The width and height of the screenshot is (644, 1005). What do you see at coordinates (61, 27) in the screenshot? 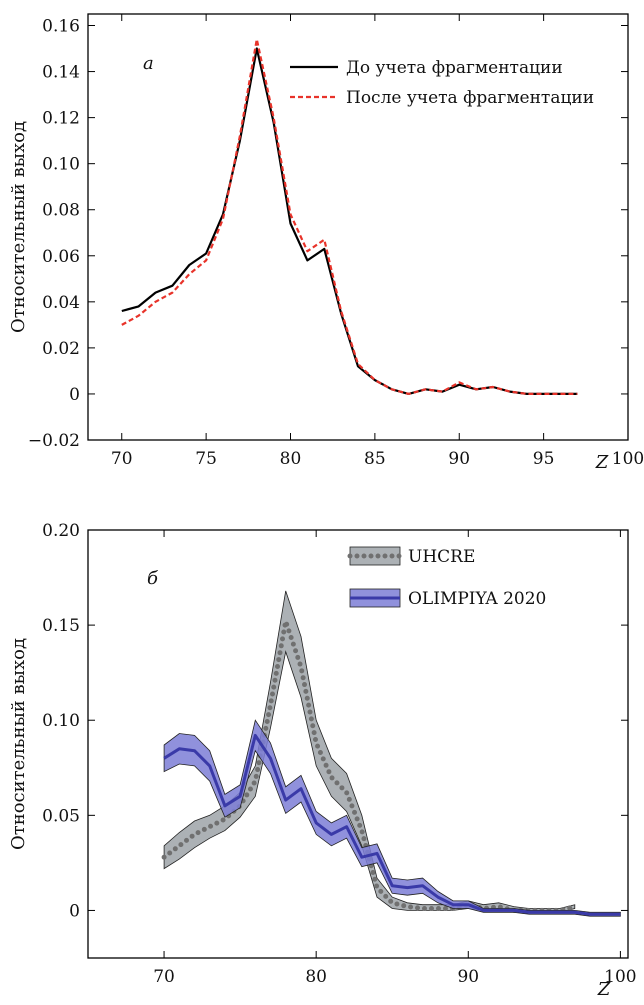
I see `y-tick-label: 0.16` at bounding box center [61, 27].